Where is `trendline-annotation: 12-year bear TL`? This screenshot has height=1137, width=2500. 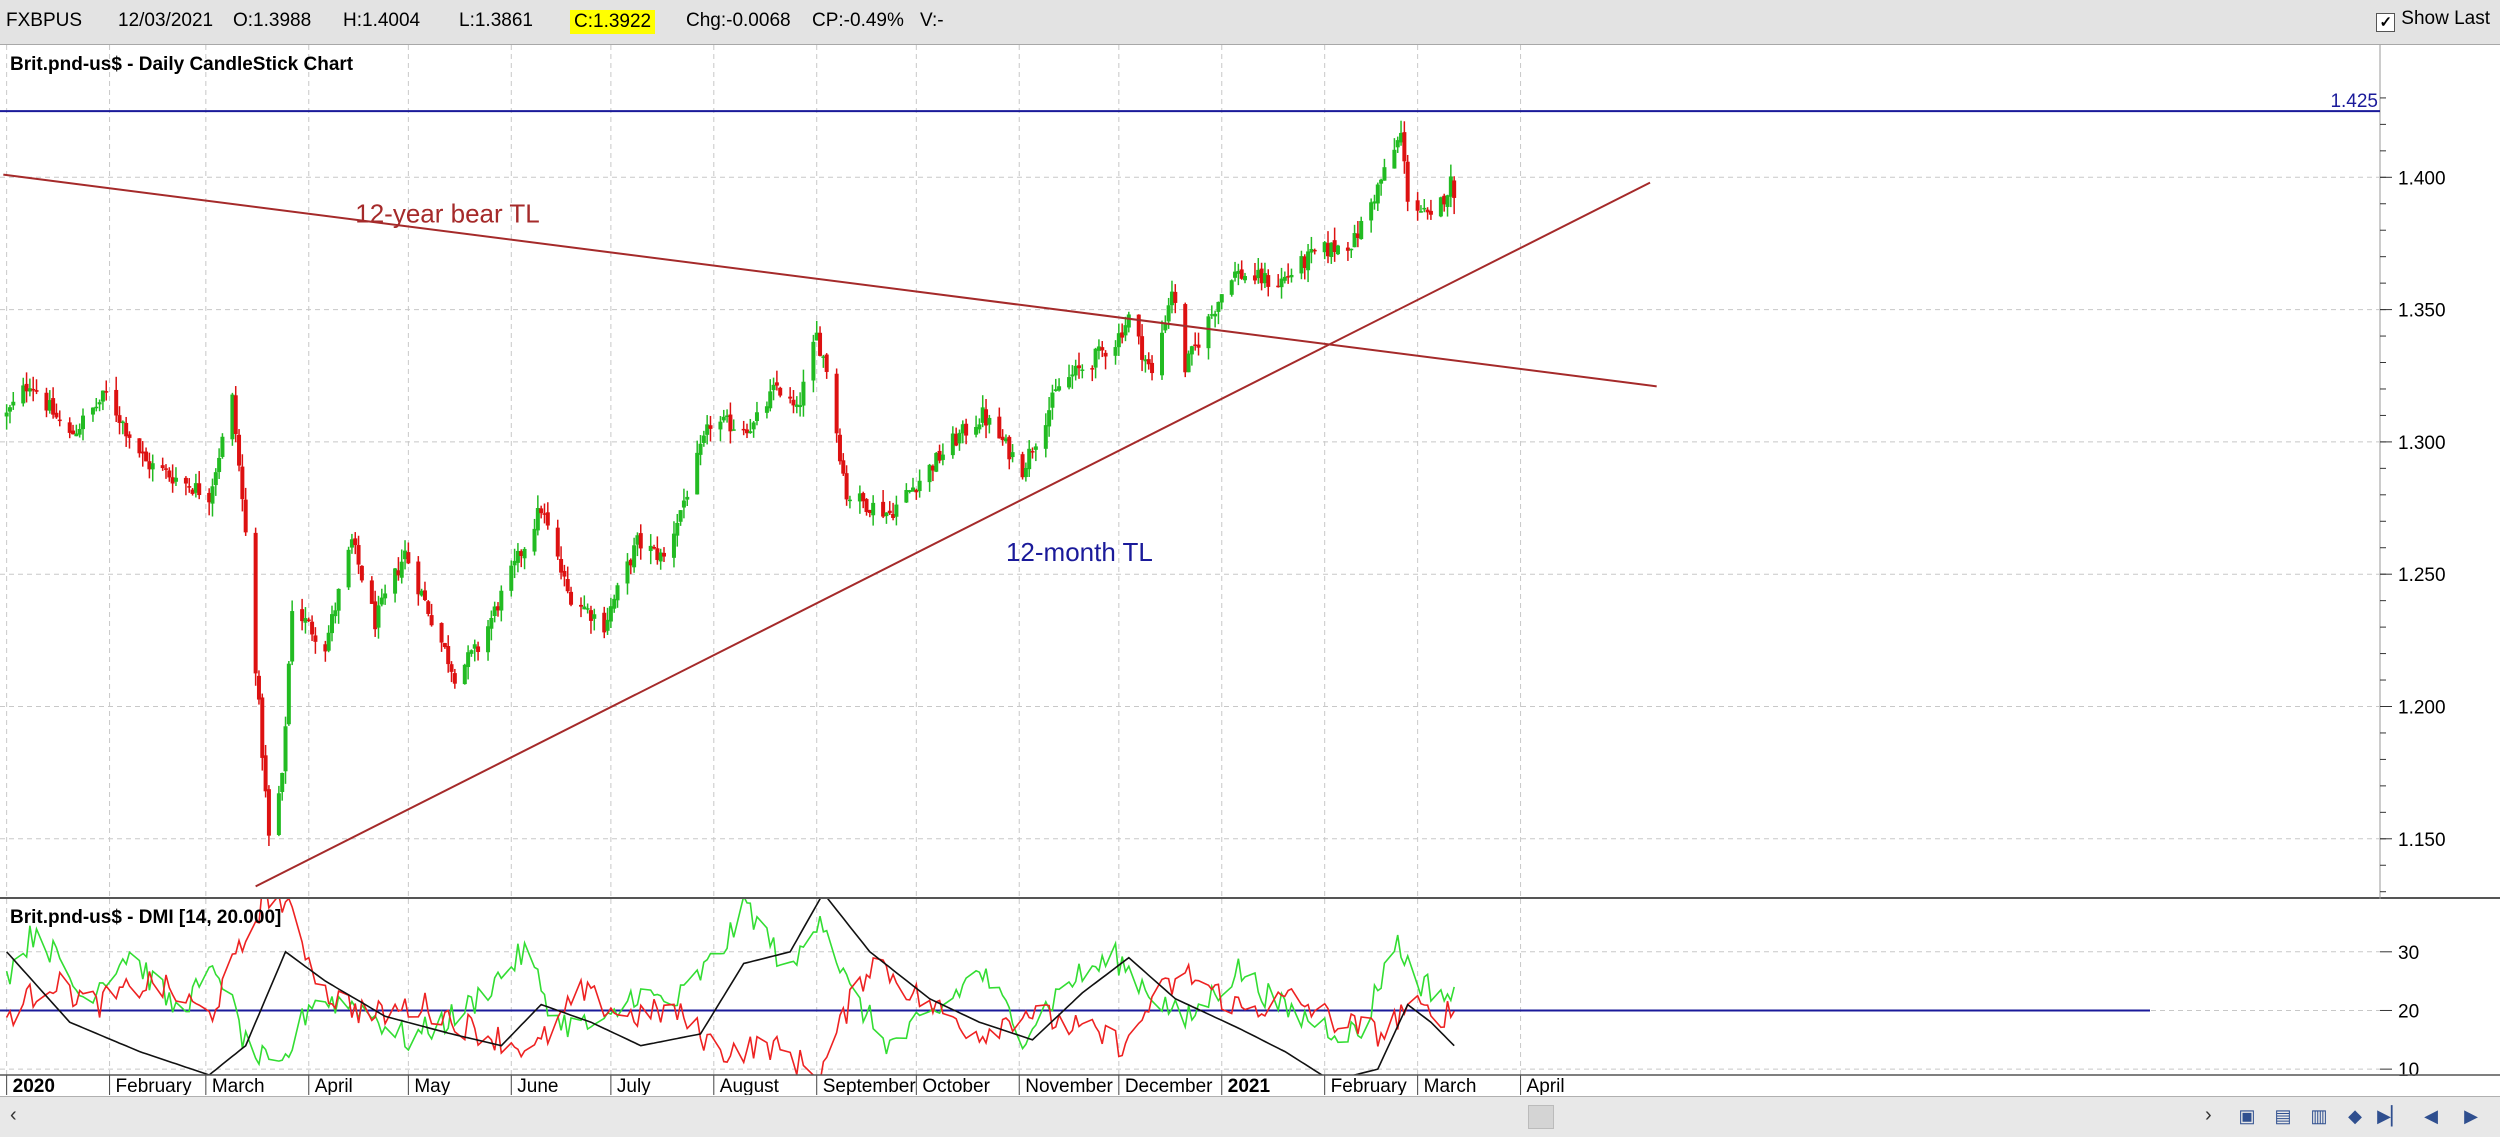
trendline-annotation: 12-year bear TL is located at coordinates (447, 213).